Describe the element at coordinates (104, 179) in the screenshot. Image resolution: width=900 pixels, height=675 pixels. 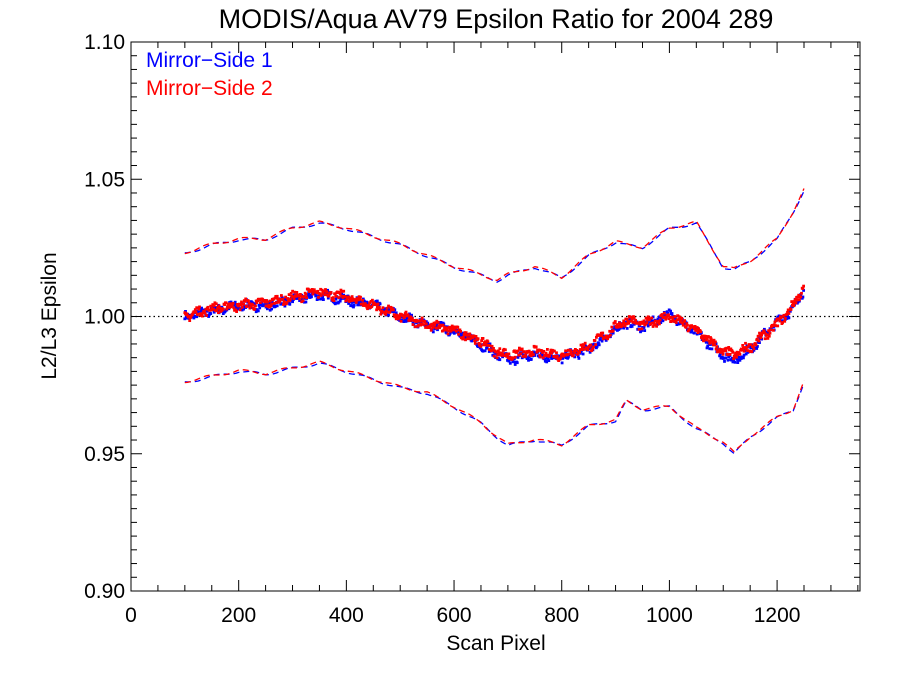
I see `y-tick-label: 1.05` at that location.